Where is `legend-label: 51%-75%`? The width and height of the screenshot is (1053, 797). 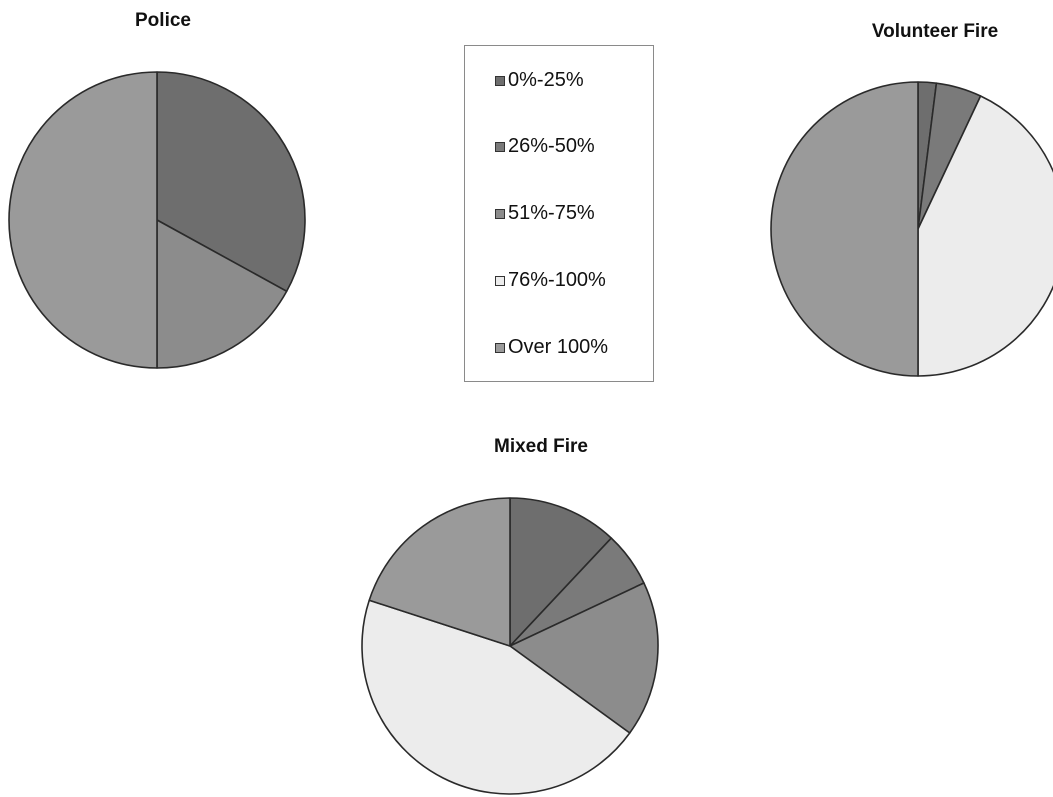 legend-label: 51%-75% is located at coordinates (551, 213).